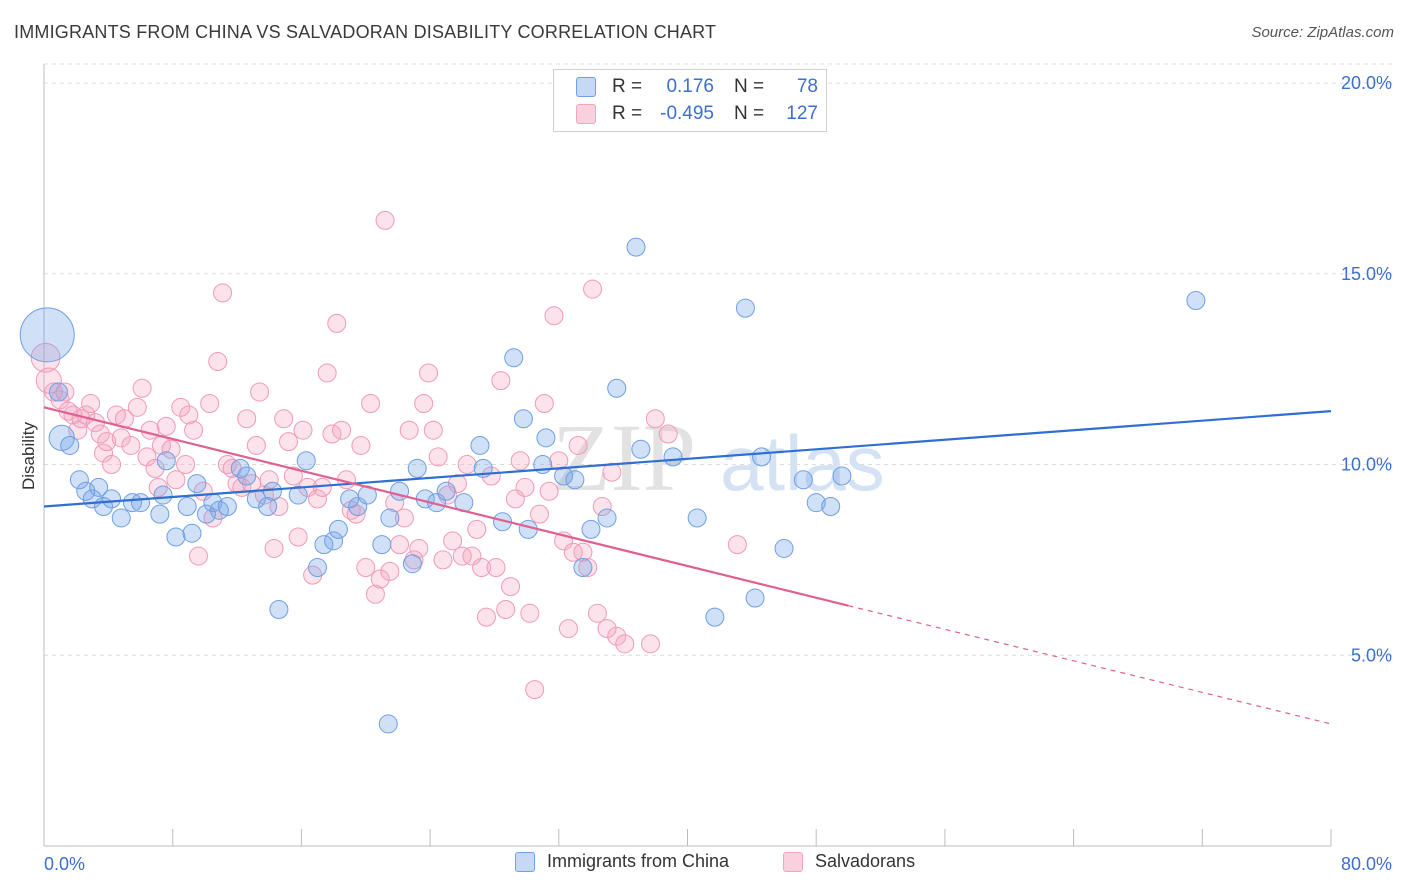 This screenshot has height=892, width=1406. I want to click on china-trend-line, so click(687, 459).